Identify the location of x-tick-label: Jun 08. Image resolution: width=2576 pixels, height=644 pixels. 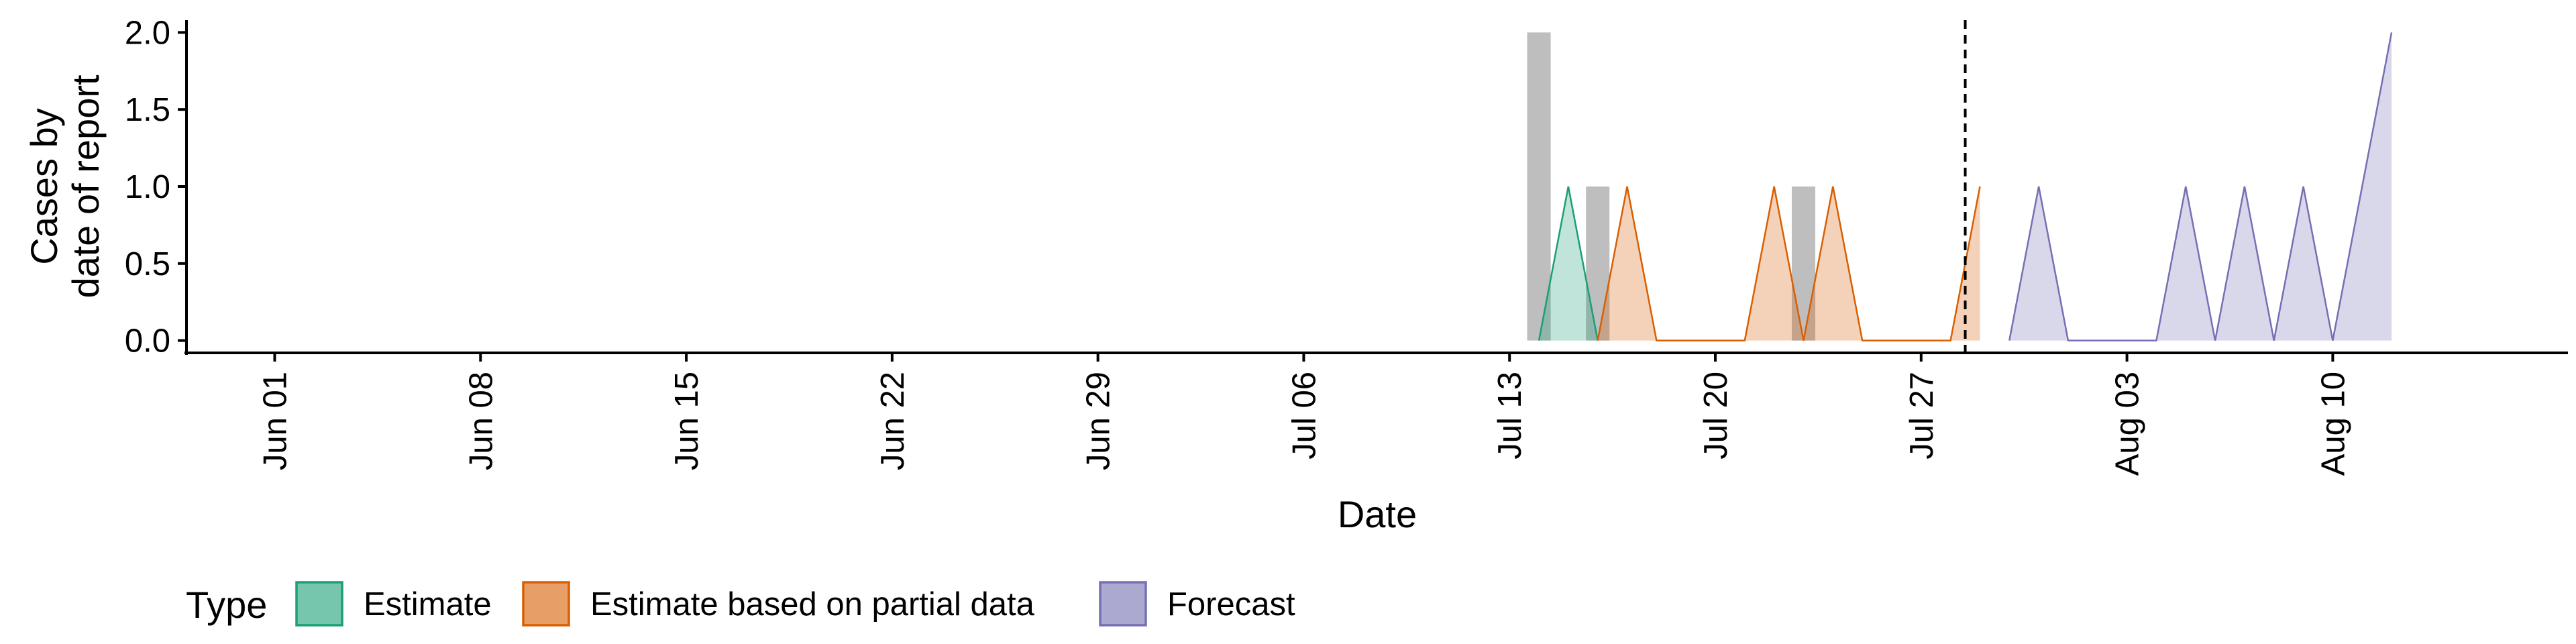
(481, 421).